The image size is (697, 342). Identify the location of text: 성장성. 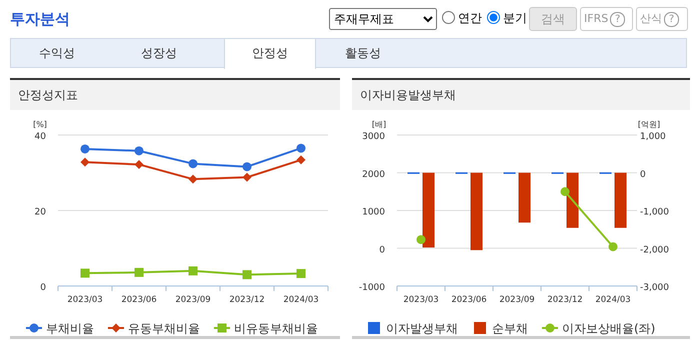
(159, 53).